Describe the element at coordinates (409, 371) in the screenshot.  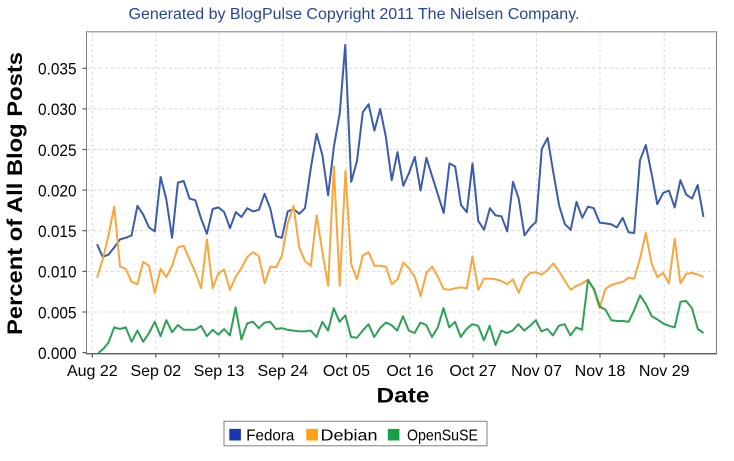
I see `svg-text: Oct 16` at that location.